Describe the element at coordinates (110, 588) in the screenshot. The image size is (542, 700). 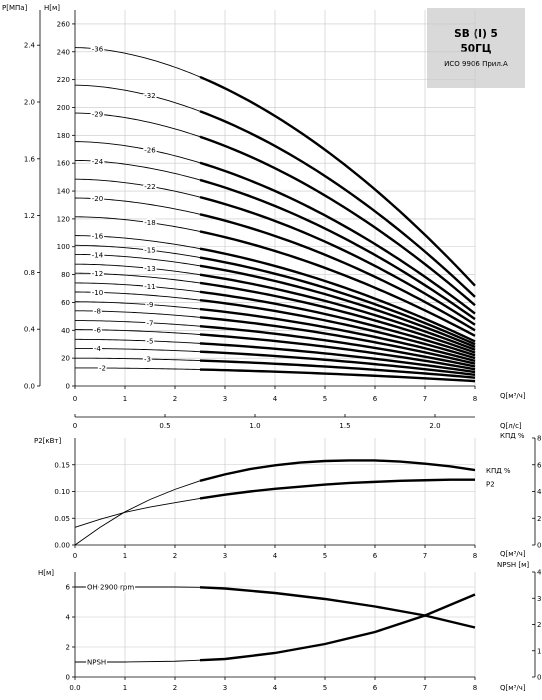
I see `head-rpm-curve-label: ОН 2900 rpm` at that location.